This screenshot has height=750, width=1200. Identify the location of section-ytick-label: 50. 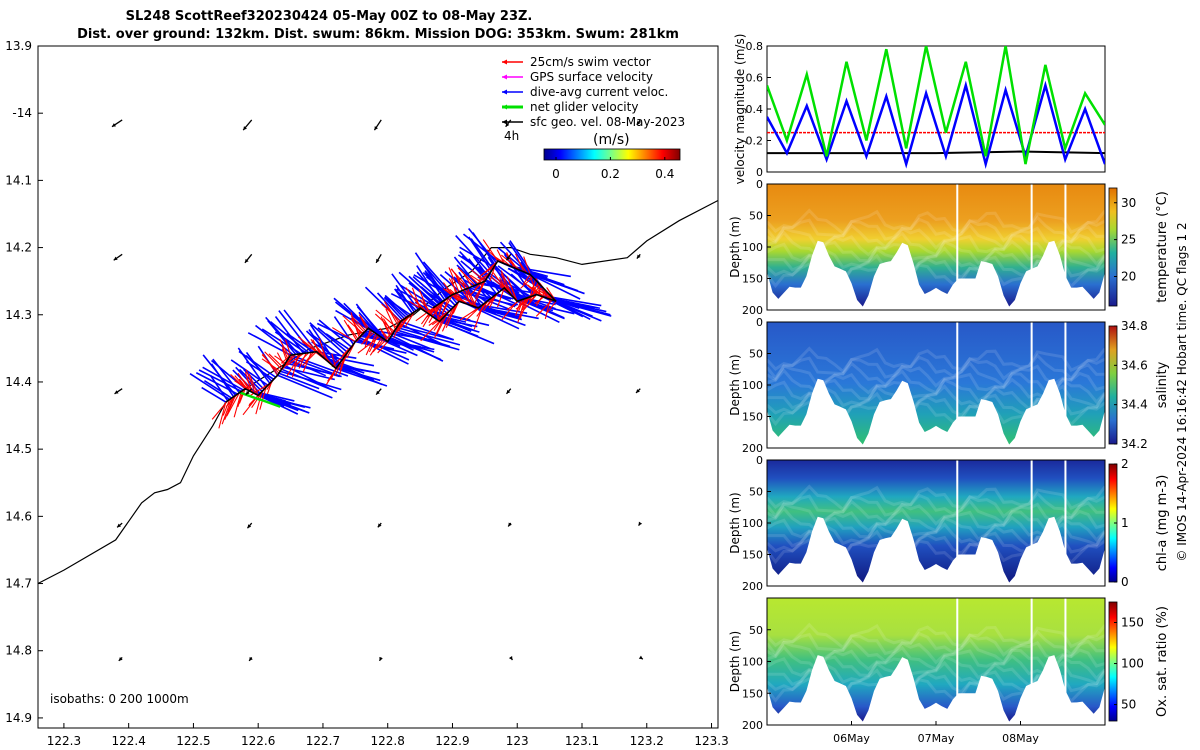
(756, 492).